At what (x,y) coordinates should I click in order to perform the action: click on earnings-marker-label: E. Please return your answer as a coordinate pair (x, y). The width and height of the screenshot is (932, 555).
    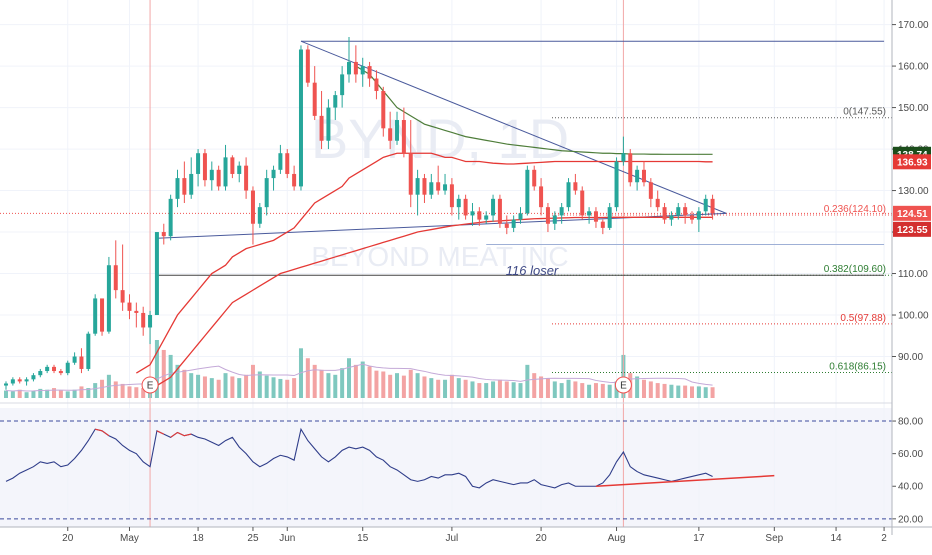
    Looking at the image, I should click on (623, 386).